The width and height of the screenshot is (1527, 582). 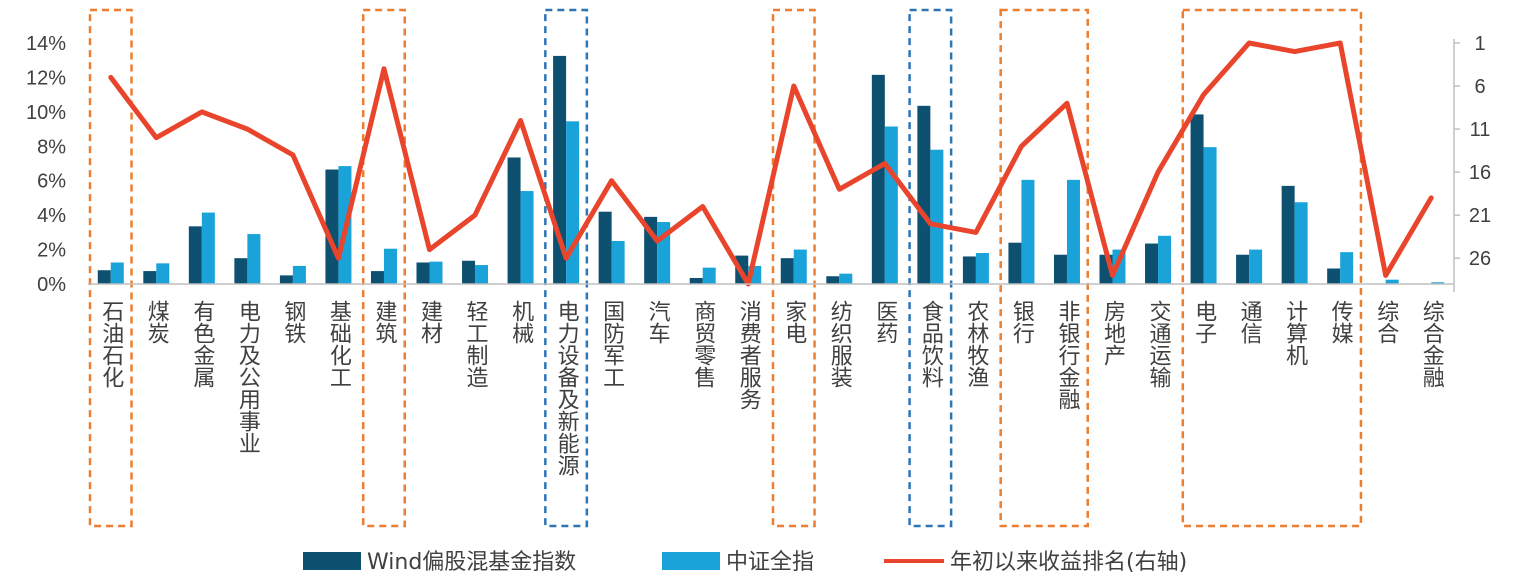 What do you see at coordinates (691, 561) in the screenshot?
I see `legend-swatch-csi` at bounding box center [691, 561].